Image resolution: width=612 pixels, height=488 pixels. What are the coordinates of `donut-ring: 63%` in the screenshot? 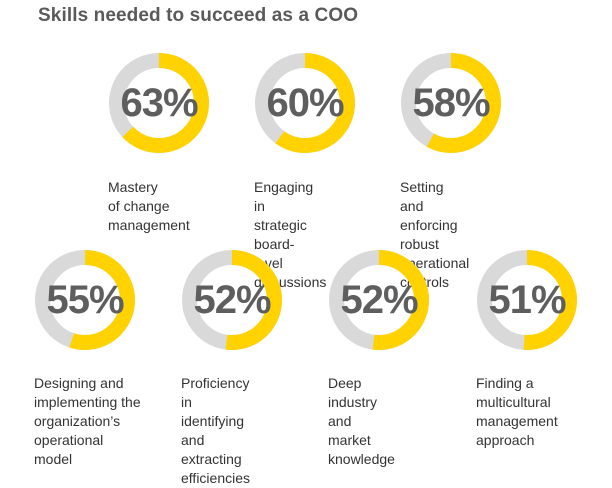 It's located at (159, 103).